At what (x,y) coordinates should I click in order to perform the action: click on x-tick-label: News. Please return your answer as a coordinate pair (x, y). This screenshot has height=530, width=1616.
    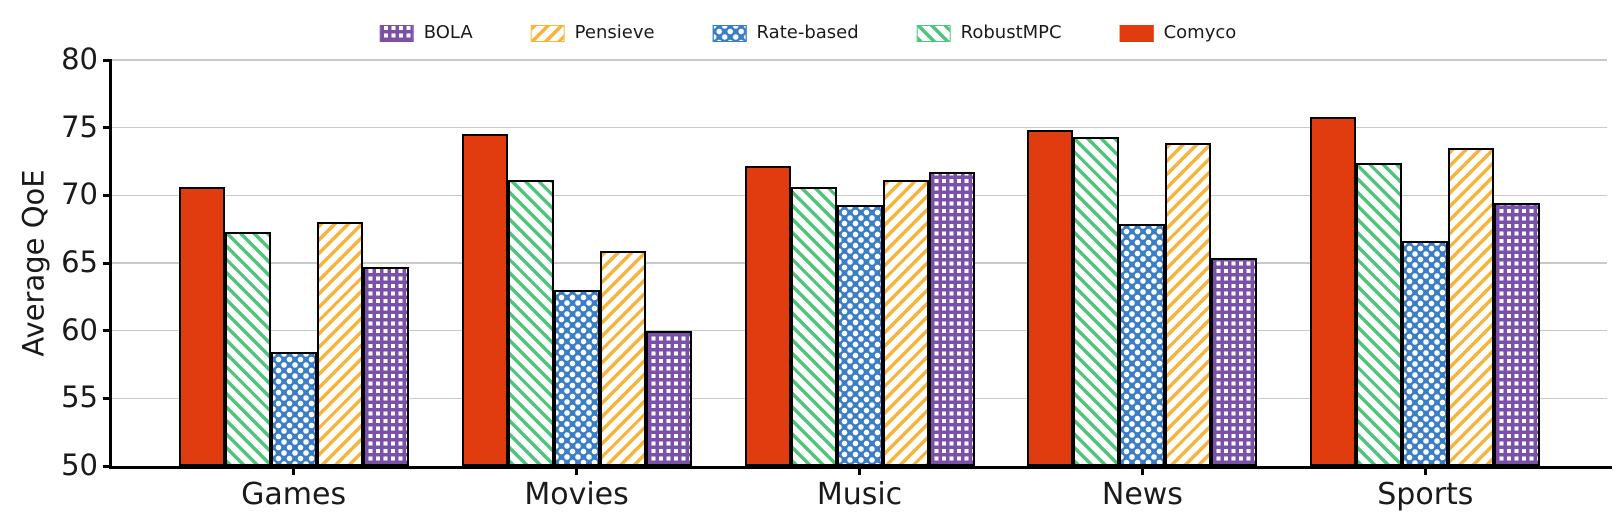
    Looking at the image, I should click on (1142, 494).